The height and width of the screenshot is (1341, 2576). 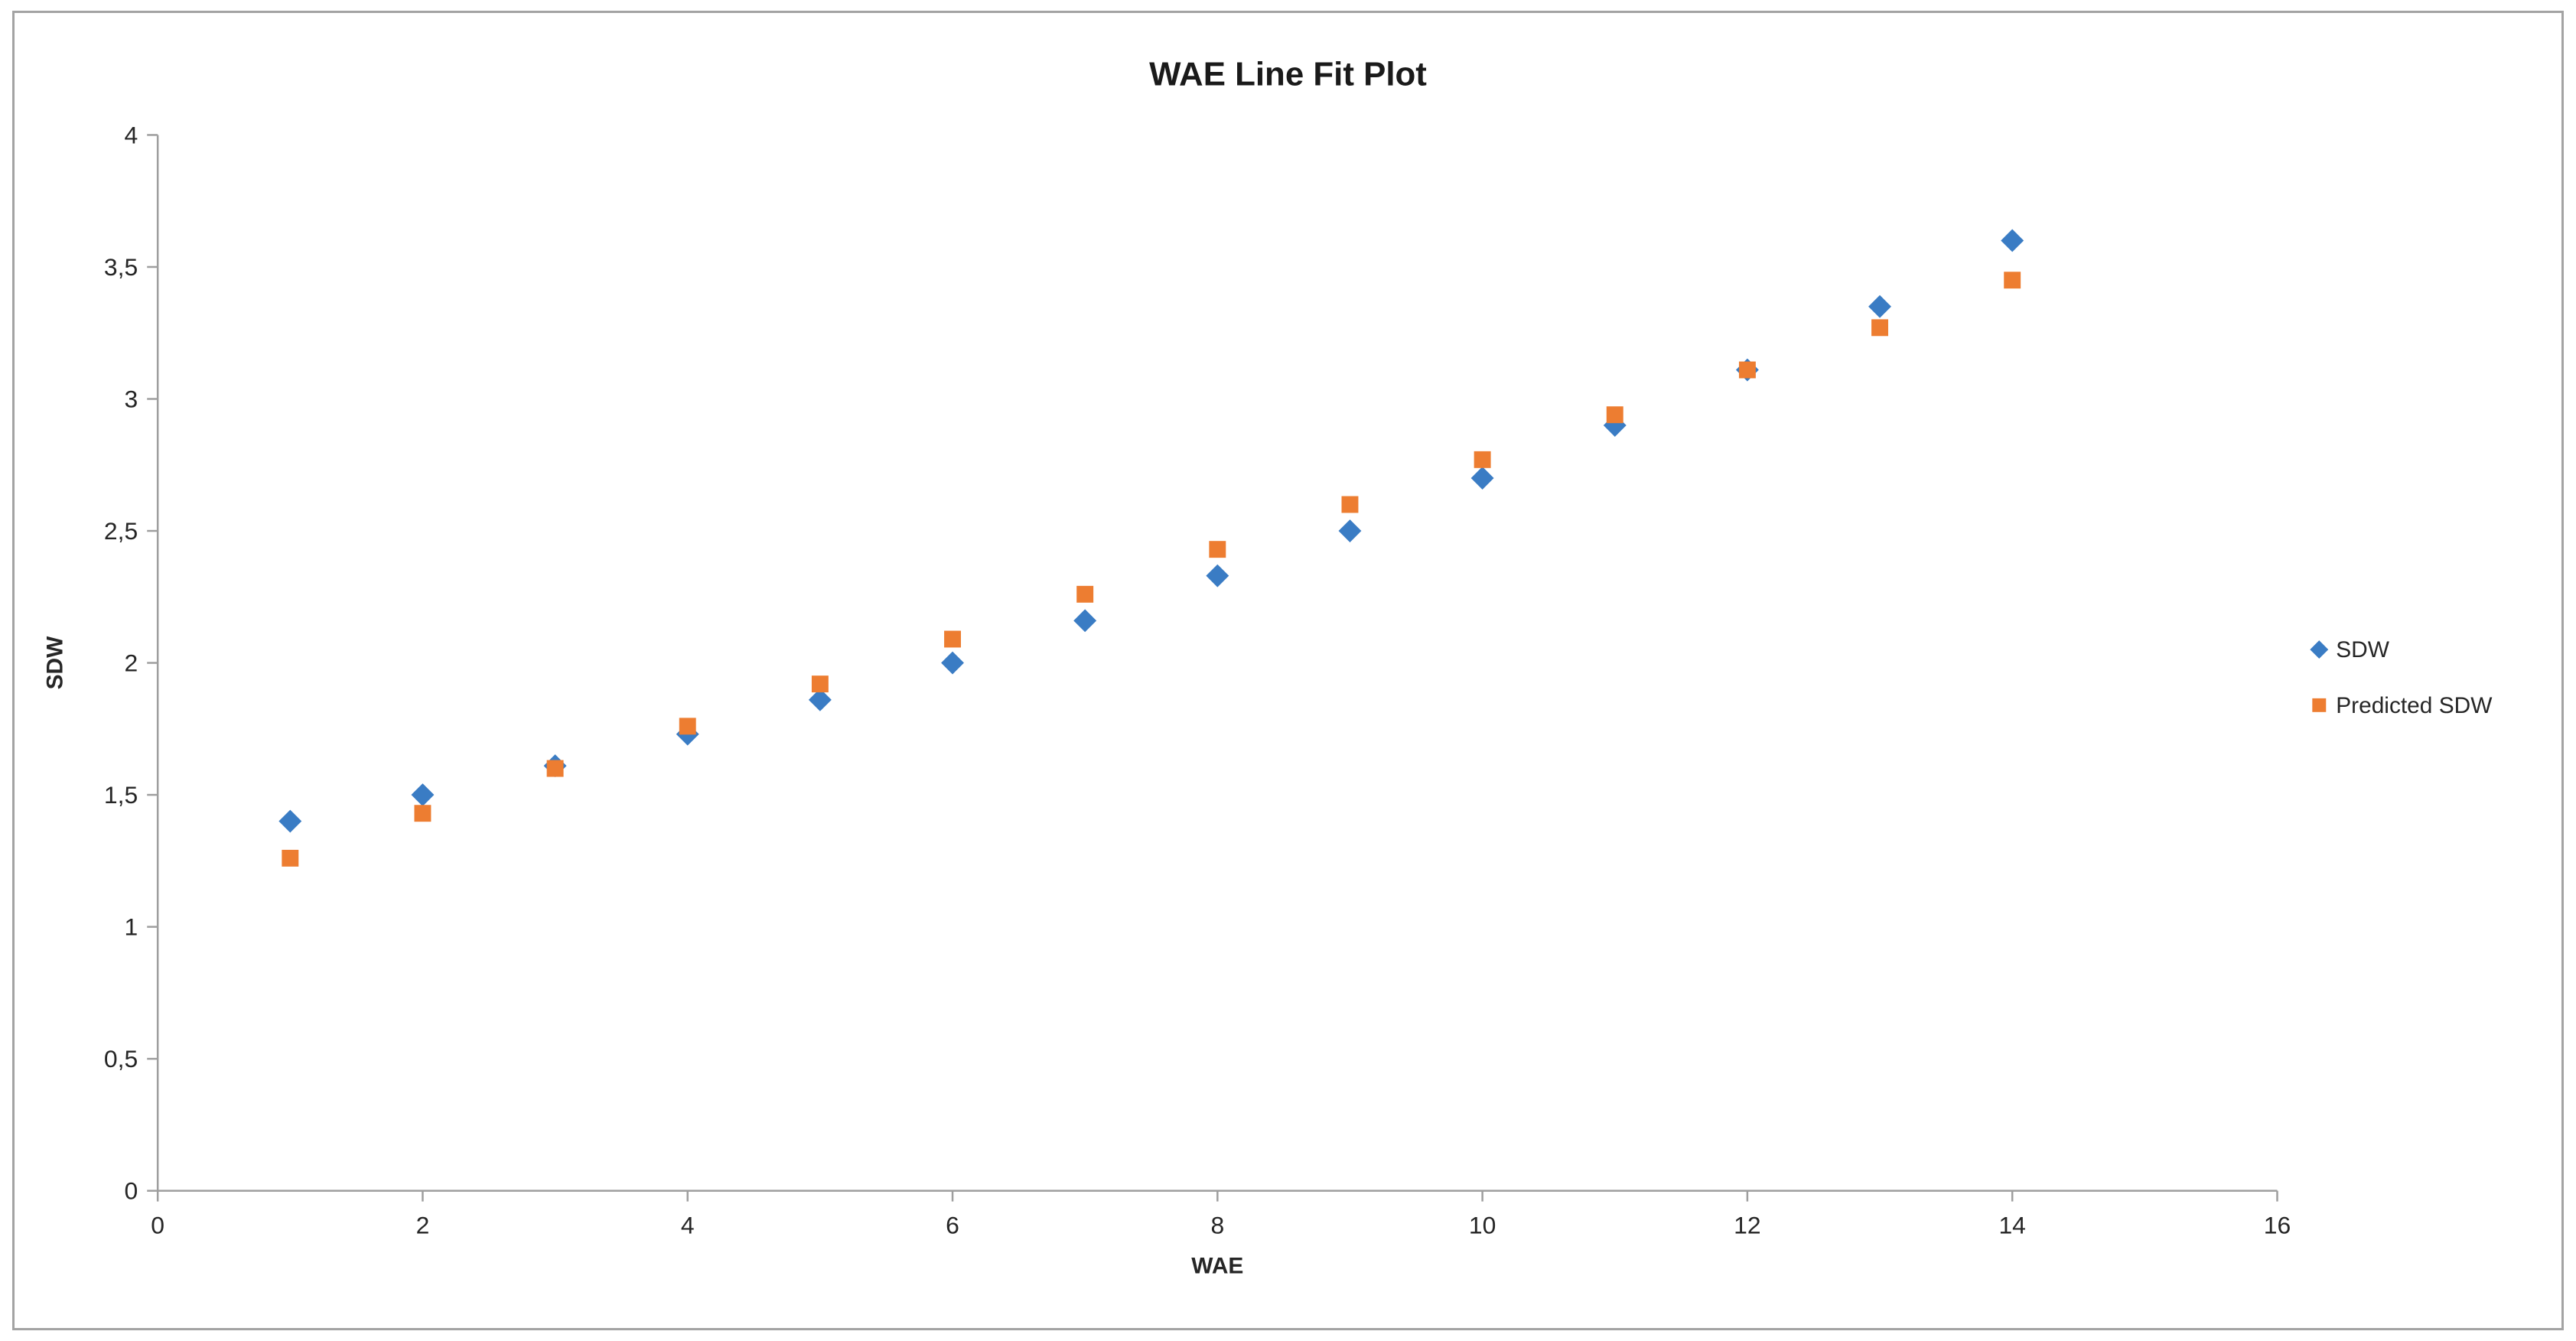 I want to click on legend-marker-diamond, so click(x=2319, y=649).